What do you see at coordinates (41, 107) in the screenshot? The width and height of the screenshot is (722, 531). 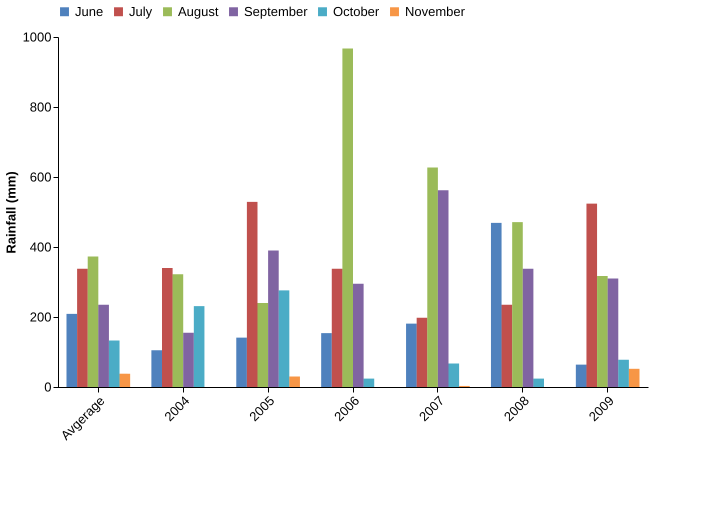 I see `y-tick-label: 800` at bounding box center [41, 107].